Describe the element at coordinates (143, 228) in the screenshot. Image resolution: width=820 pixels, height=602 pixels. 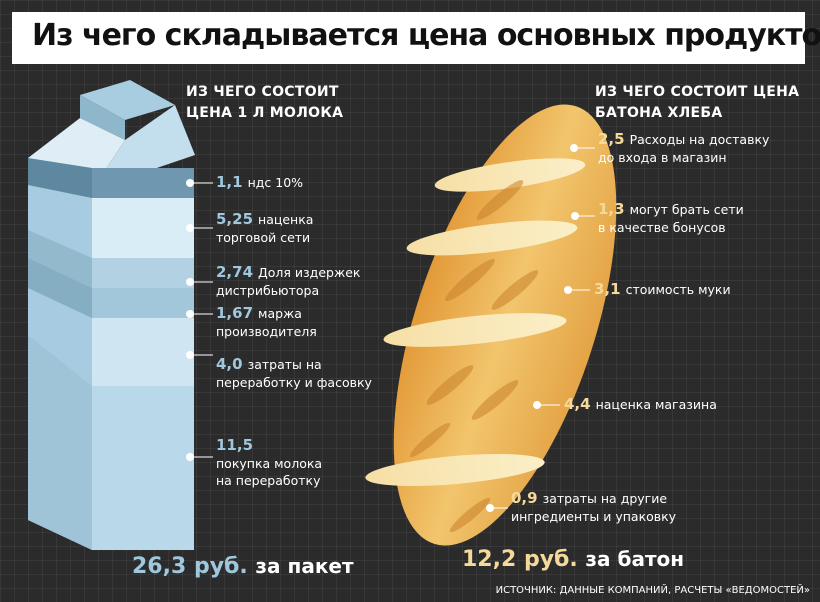
I see `carton-band-retail` at that location.